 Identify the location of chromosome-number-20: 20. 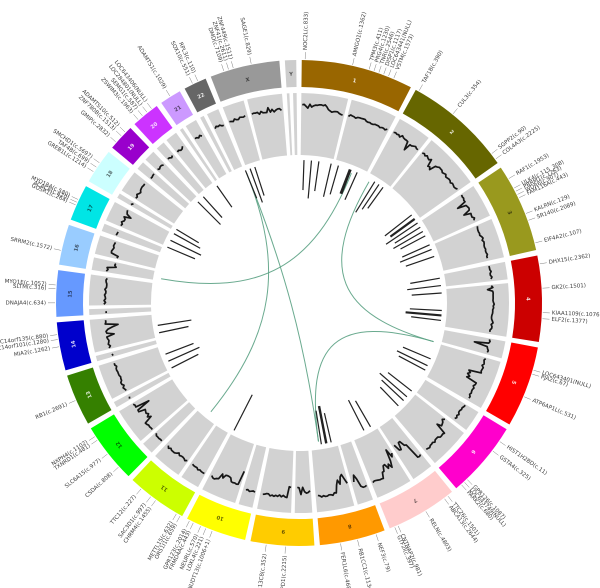
(155, 125).